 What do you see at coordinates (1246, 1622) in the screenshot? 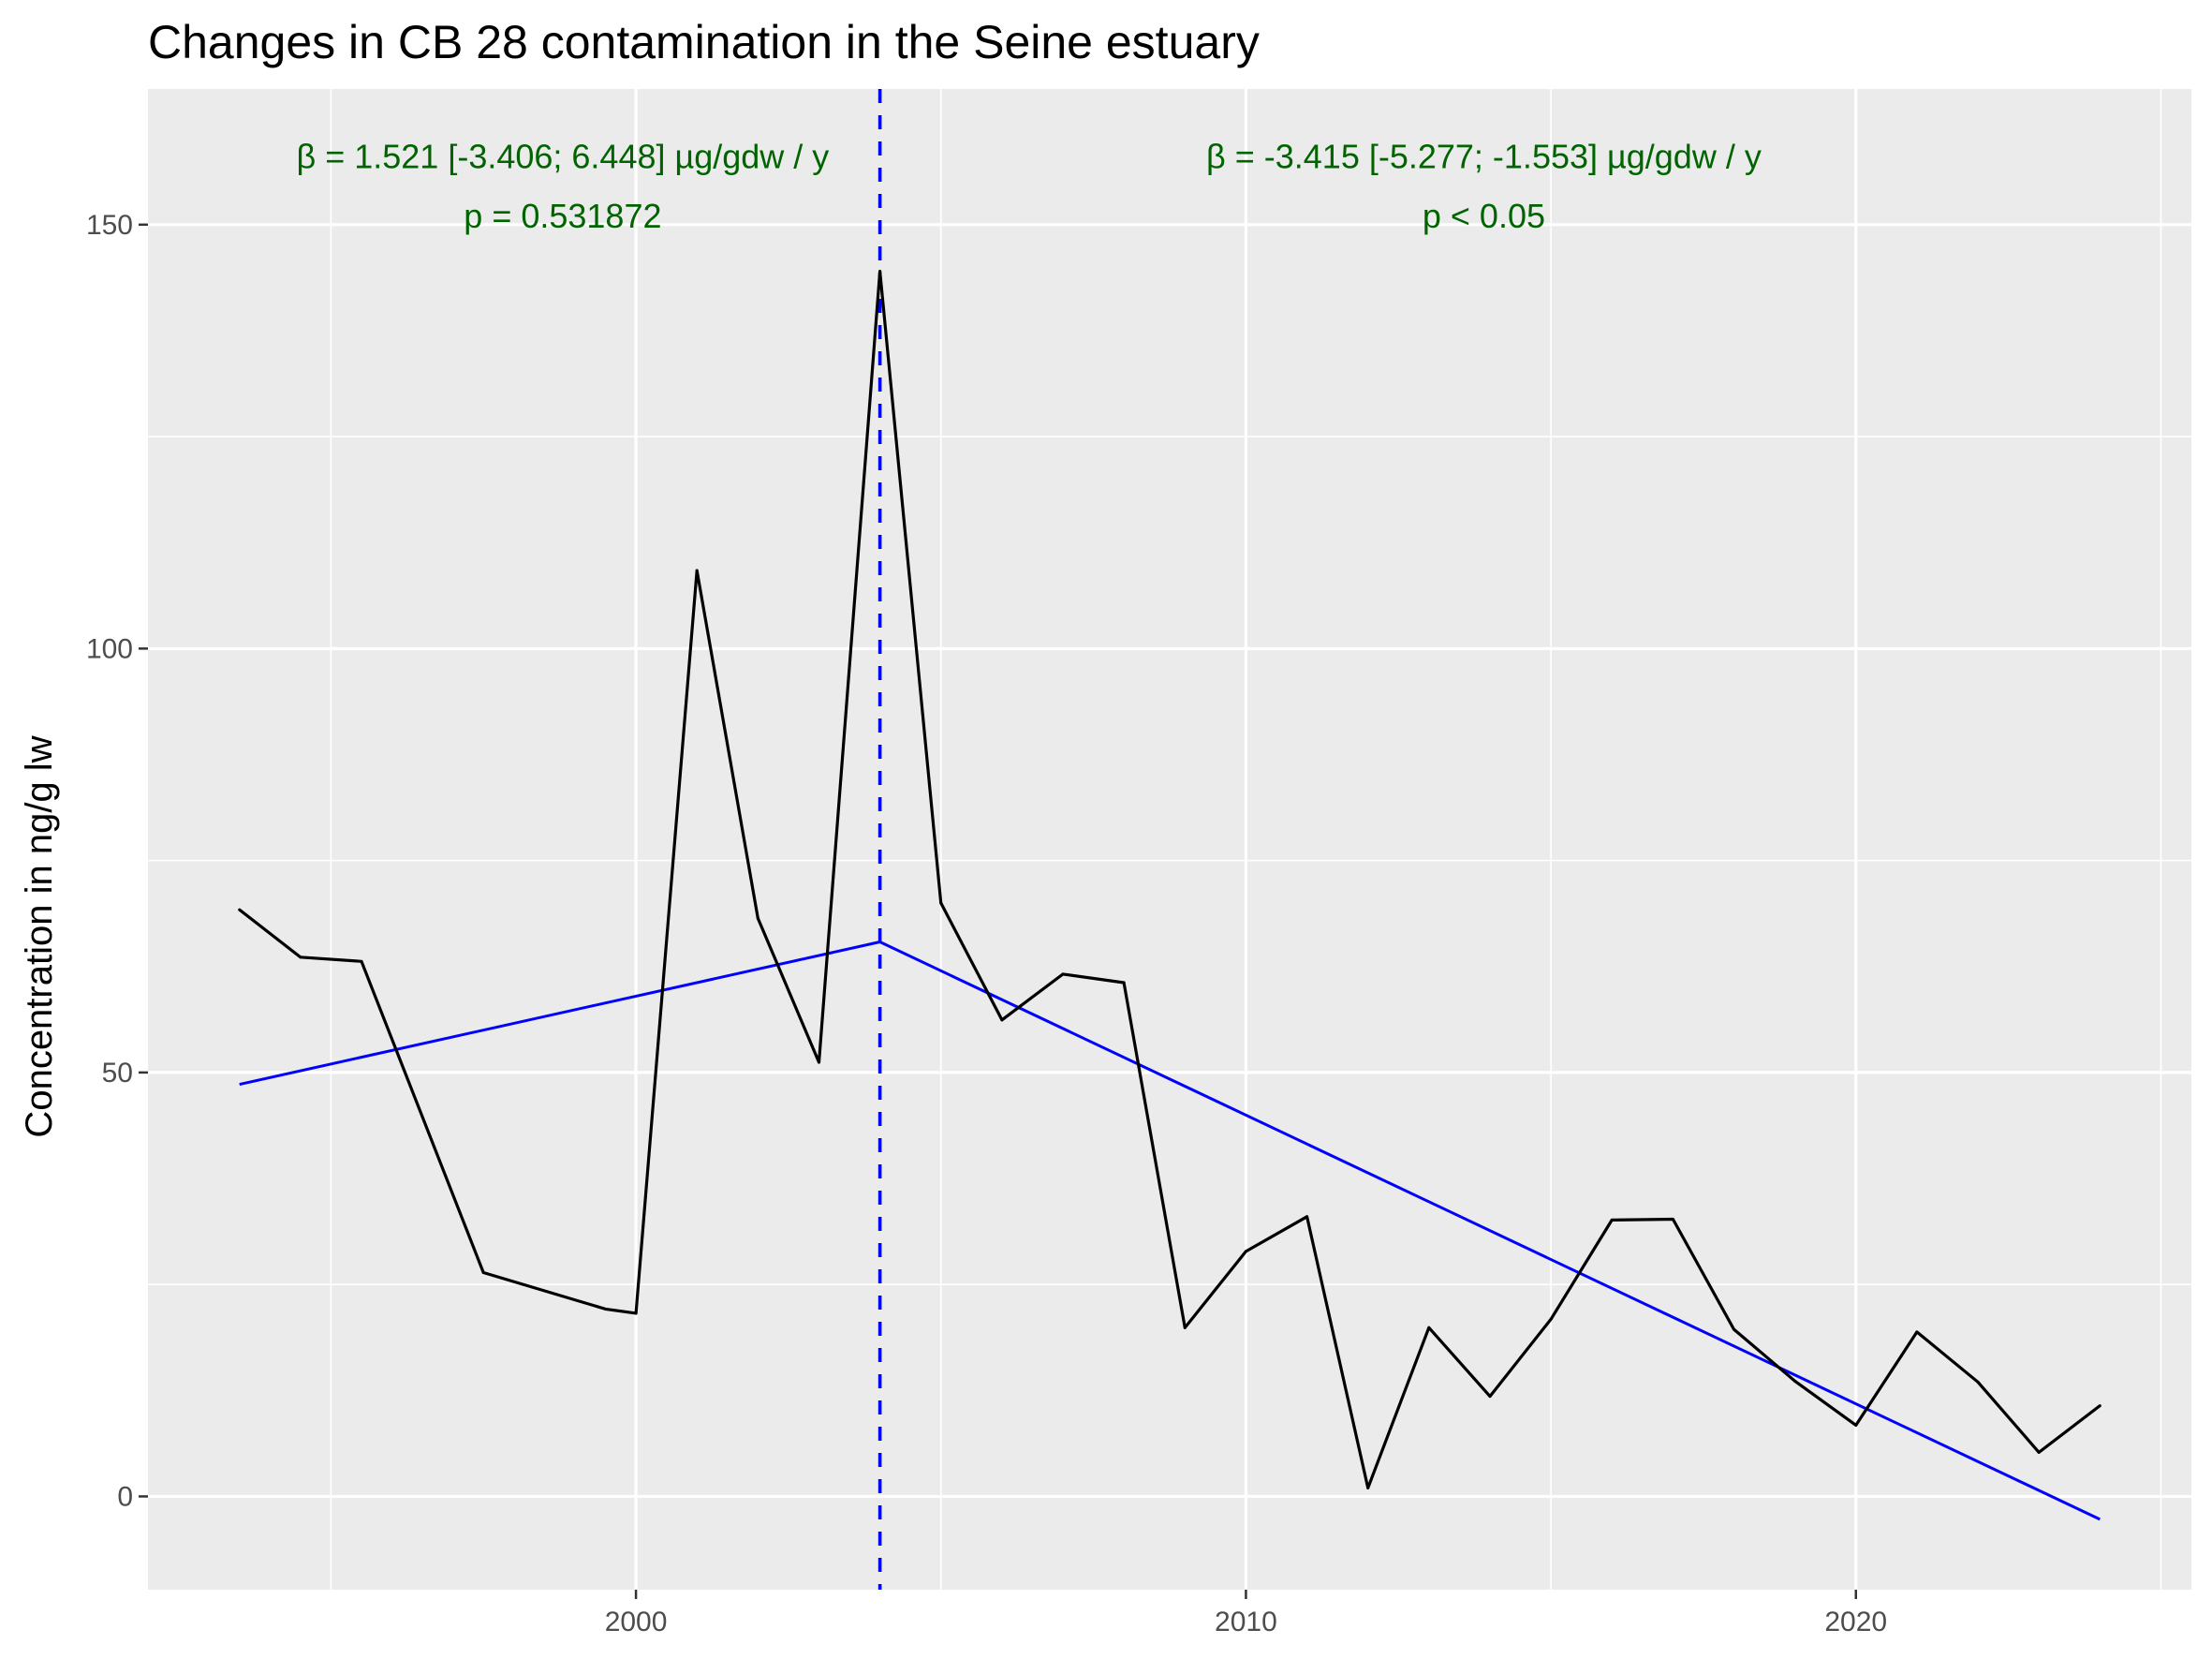
I see `x-tick-label: 2010` at bounding box center [1246, 1622].